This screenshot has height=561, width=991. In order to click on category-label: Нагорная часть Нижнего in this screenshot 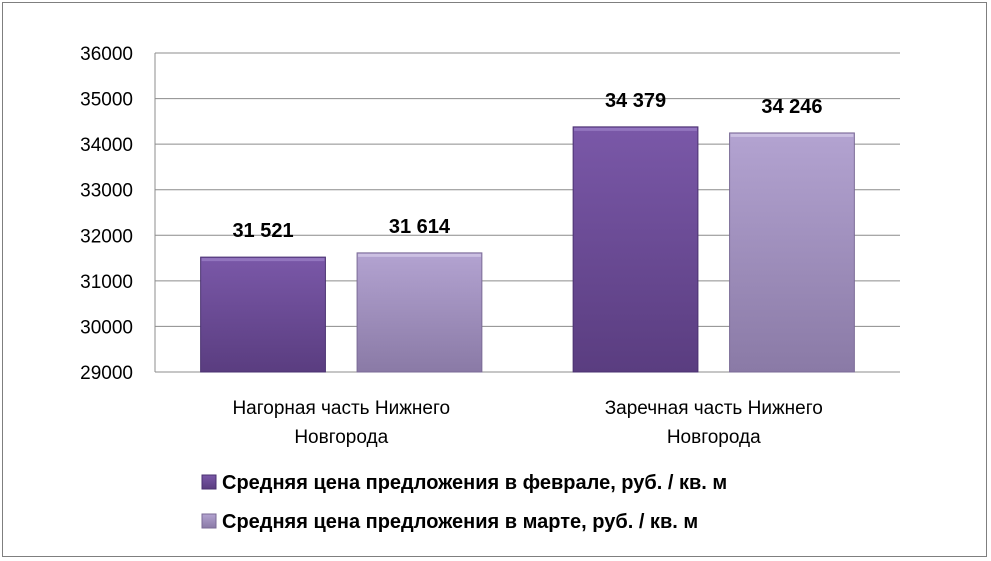, I will do `click(341, 408)`.